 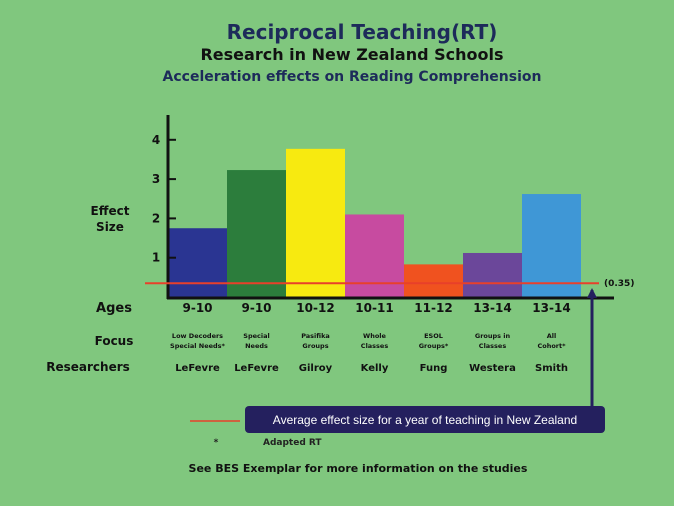 I want to click on focus-label: Special Needs*, so click(x=197, y=346).